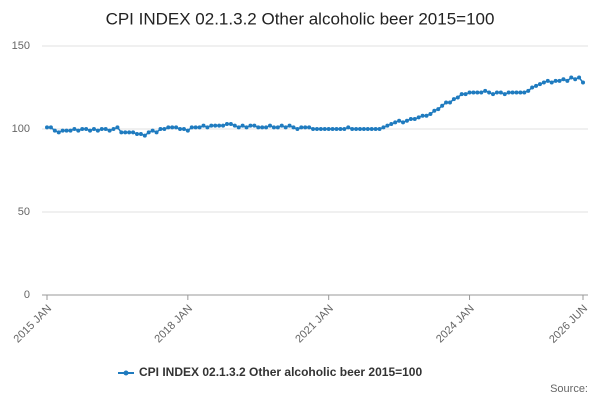 This screenshot has height=400, width=600. What do you see at coordinates (126, 373) in the screenshot?
I see `legend-marker` at bounding box center [126, 373].